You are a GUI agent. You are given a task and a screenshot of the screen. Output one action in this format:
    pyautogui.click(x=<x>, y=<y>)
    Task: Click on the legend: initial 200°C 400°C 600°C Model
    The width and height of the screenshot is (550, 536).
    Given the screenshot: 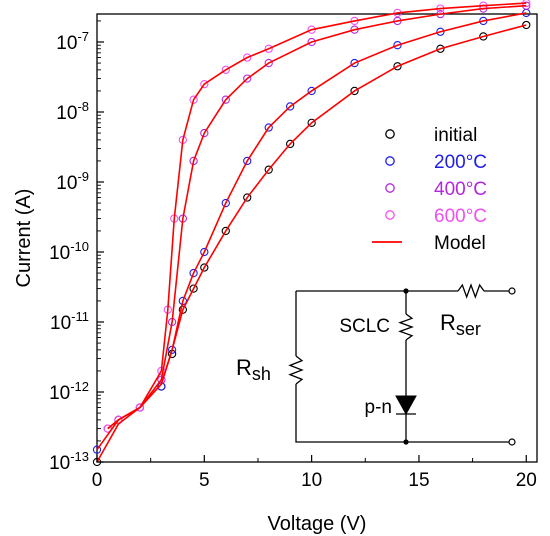 What is the action you would take?
    pyautogui.click(x=429, y=189)
    